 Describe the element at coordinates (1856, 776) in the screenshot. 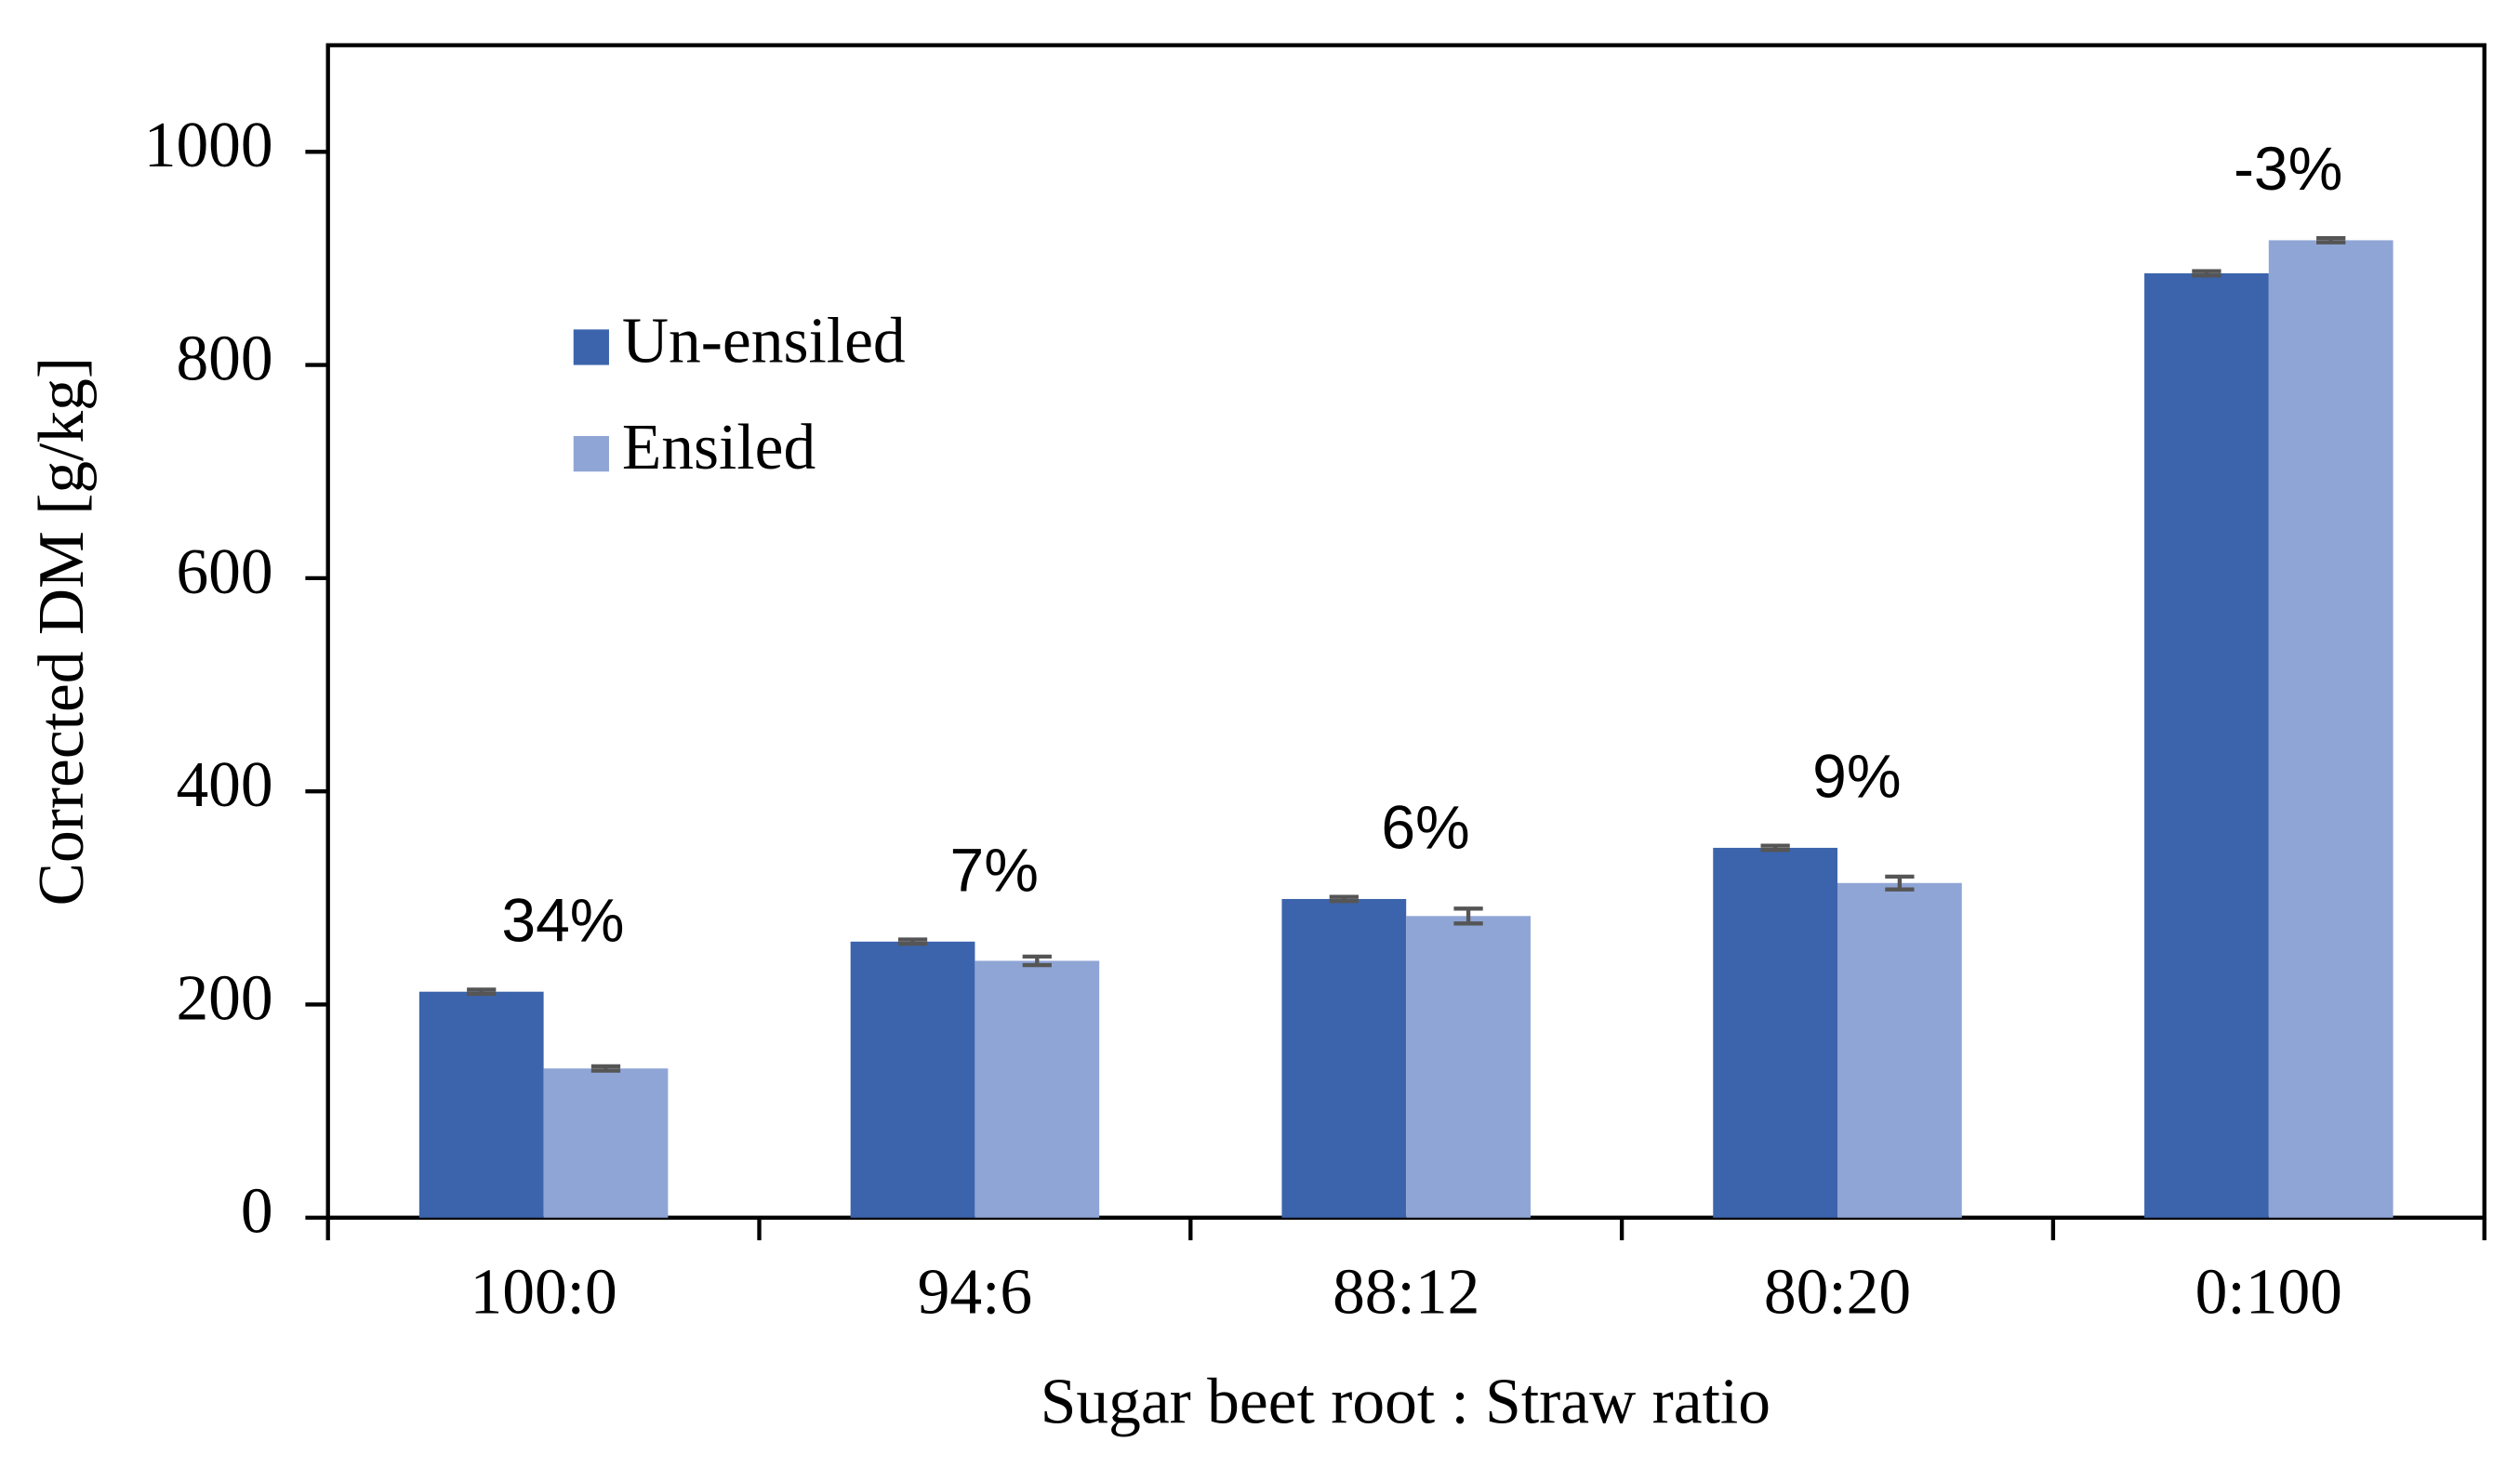

I see `annotation: 9%` at that location.